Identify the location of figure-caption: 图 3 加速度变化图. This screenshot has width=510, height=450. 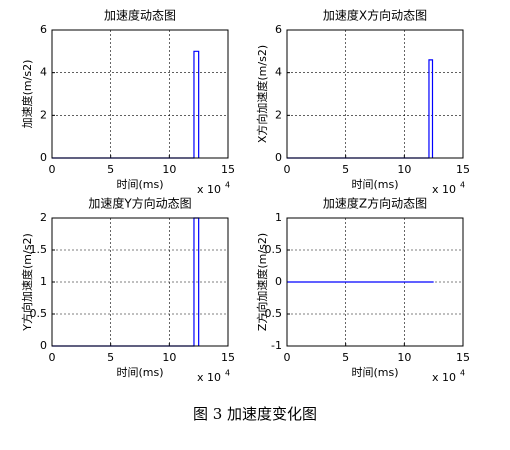
(255, 414).